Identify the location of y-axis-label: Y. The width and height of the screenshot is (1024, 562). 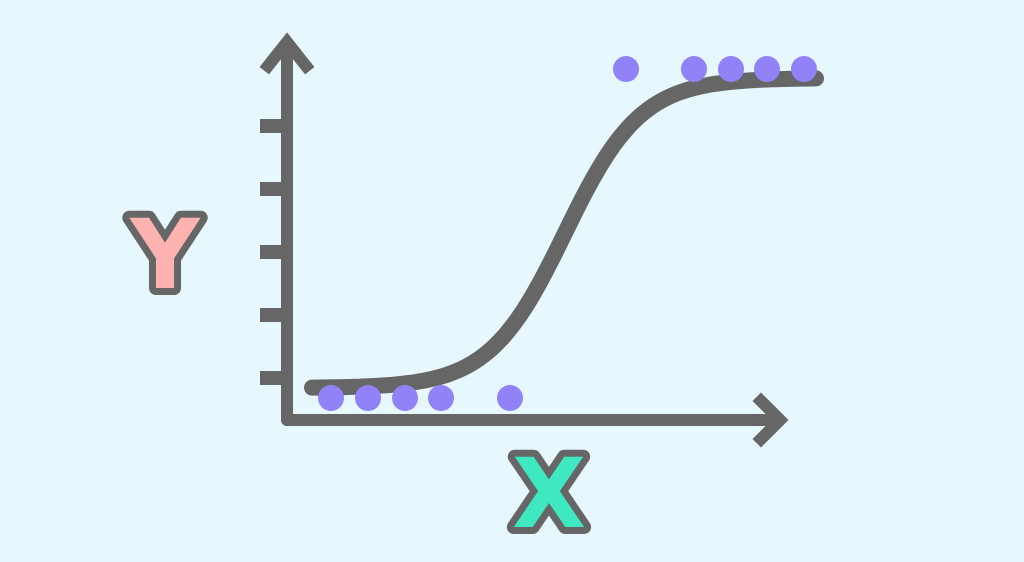
(165, 255).